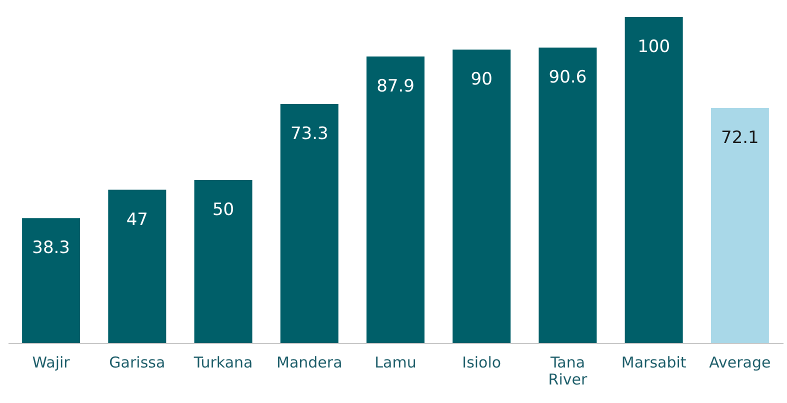 This screenshot has width=787, height=403. I want to click on data-label: 87.9, so click(395, 86).